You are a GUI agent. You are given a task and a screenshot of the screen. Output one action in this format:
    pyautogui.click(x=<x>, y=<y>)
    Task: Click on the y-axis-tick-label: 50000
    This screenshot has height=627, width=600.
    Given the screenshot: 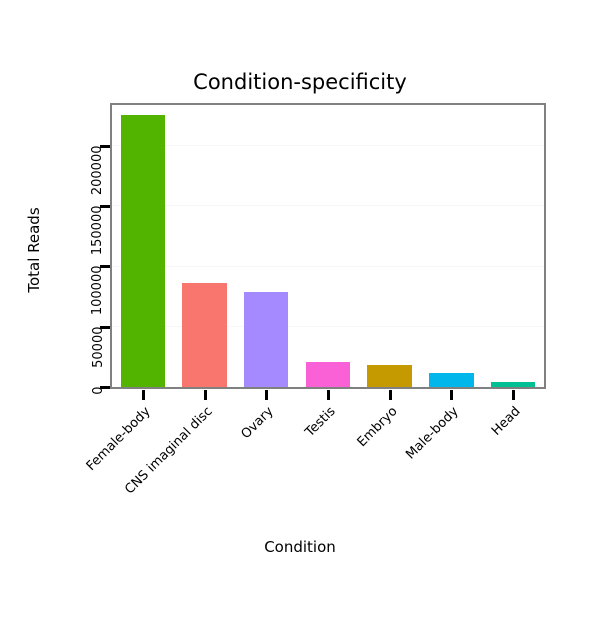 What is the action you would take?
    pyautogui.click(x=98, y=347)
    